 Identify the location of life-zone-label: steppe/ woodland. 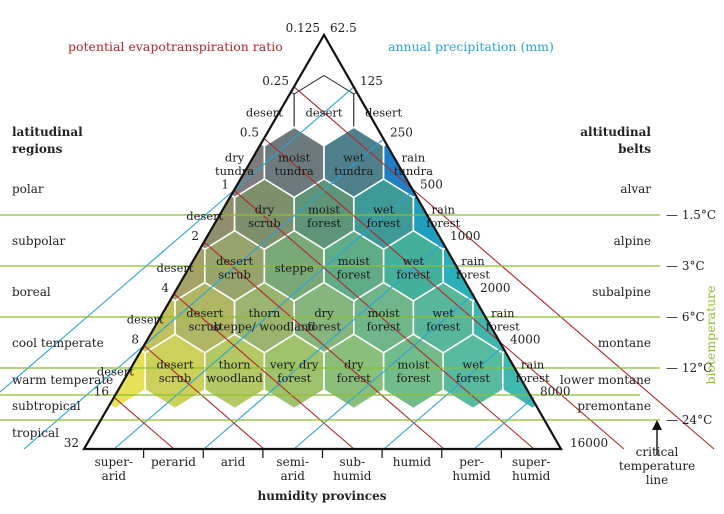
(264, 326).